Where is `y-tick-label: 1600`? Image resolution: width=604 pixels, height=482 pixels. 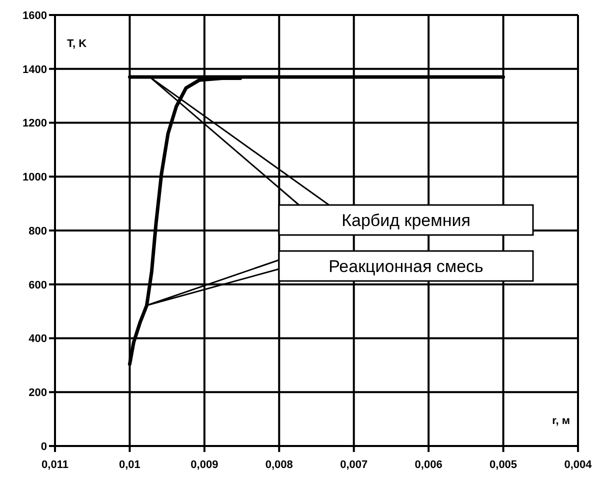
y-tick-label: 1600 is located at coordinates (34, 16).